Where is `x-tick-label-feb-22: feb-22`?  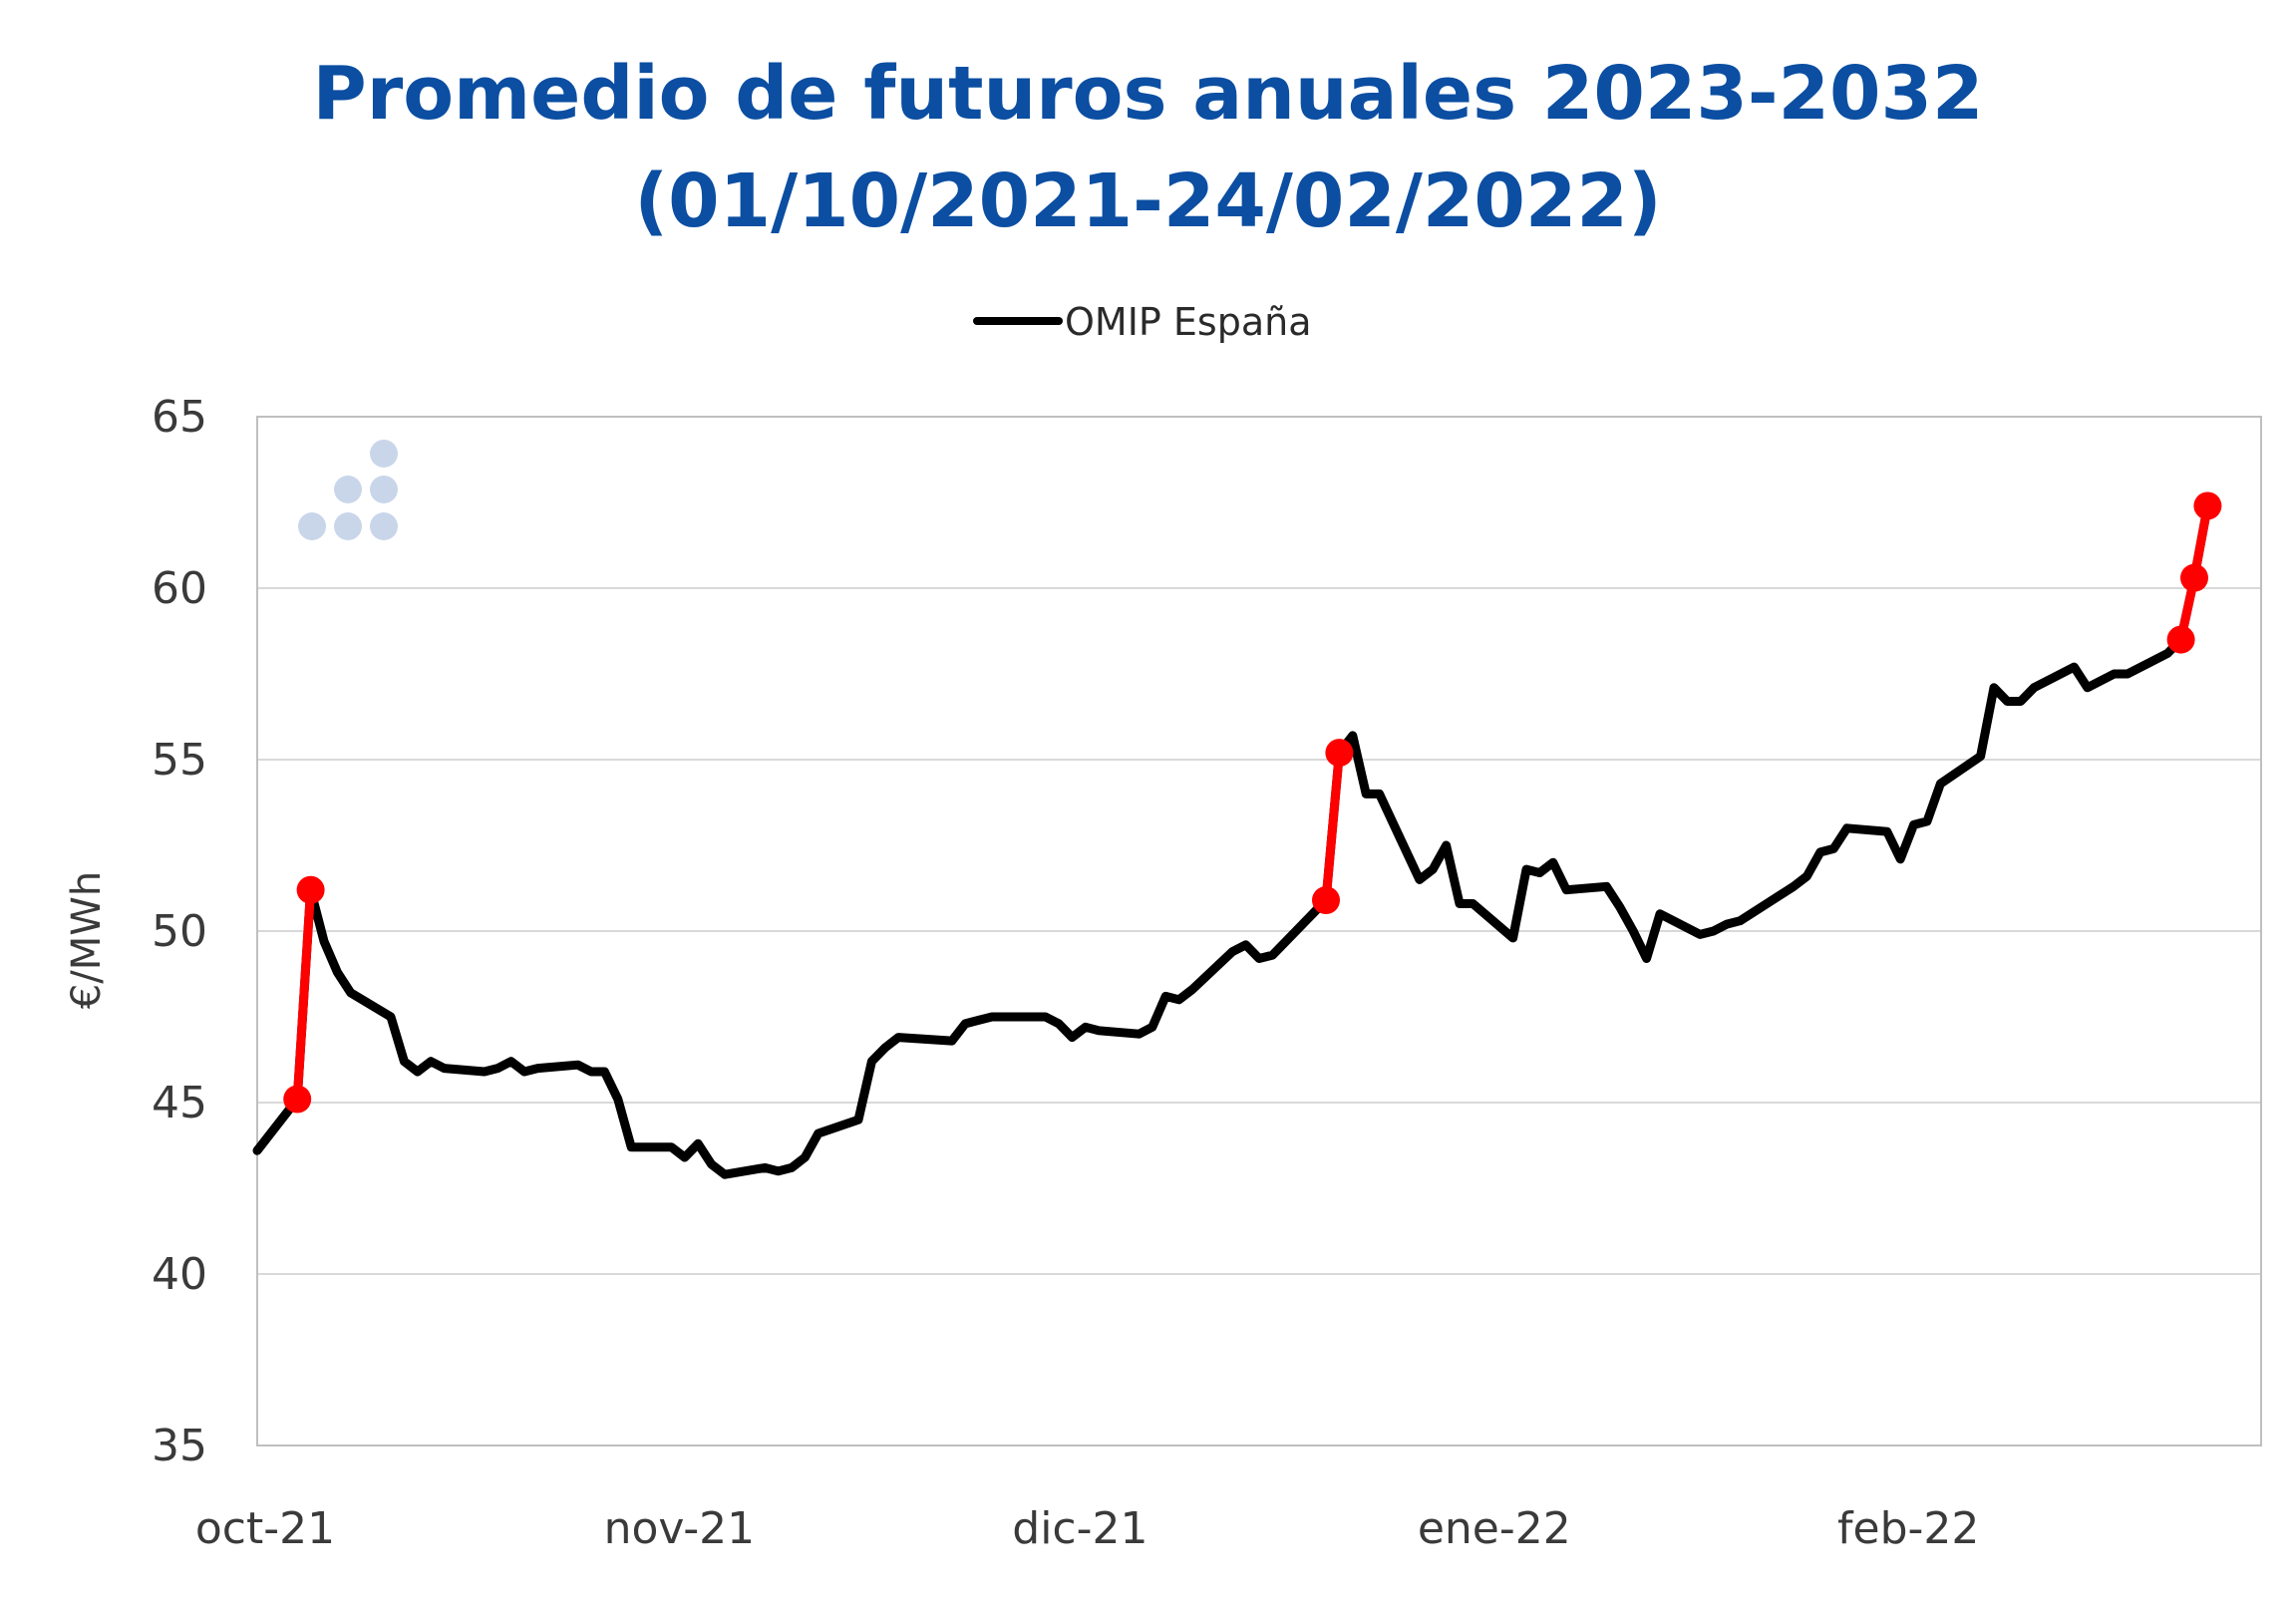
x-tick-label-feb-22: feb-22 is located at coordinates (1908, 1528).